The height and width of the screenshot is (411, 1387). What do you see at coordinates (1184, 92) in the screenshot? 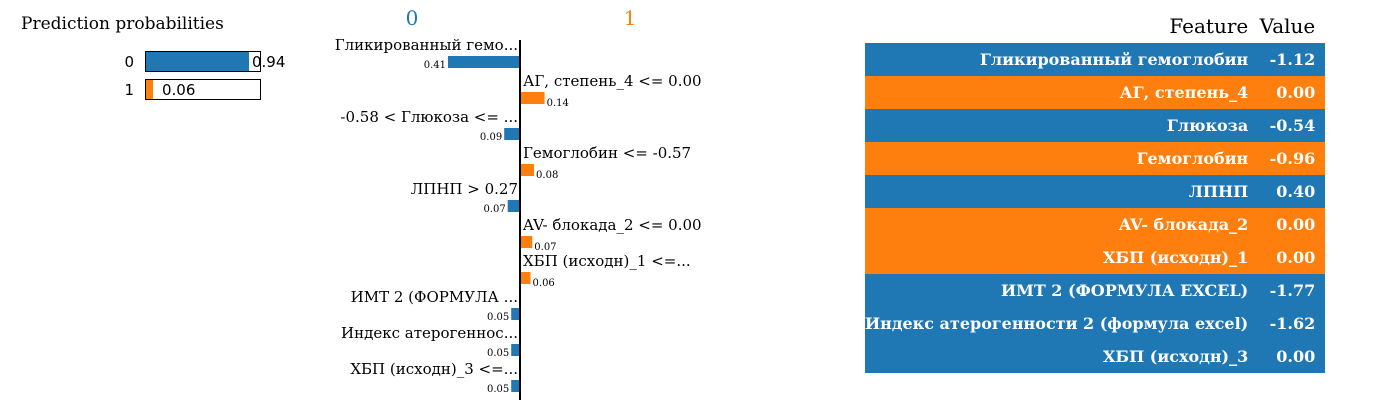
I see `feature-name-cell: АГ, степень_4` at bounding box center [1184, 92].